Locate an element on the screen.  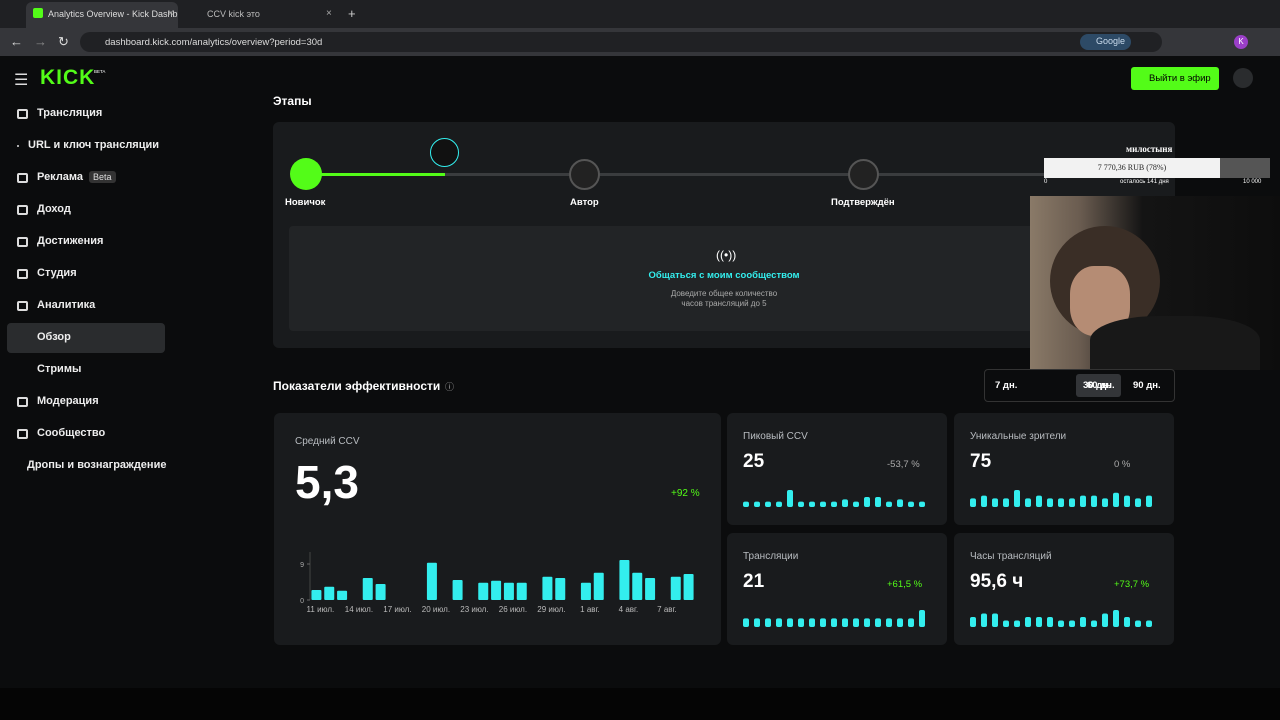
section-title: Показатели эффективности is located at coordinates (357, 386).